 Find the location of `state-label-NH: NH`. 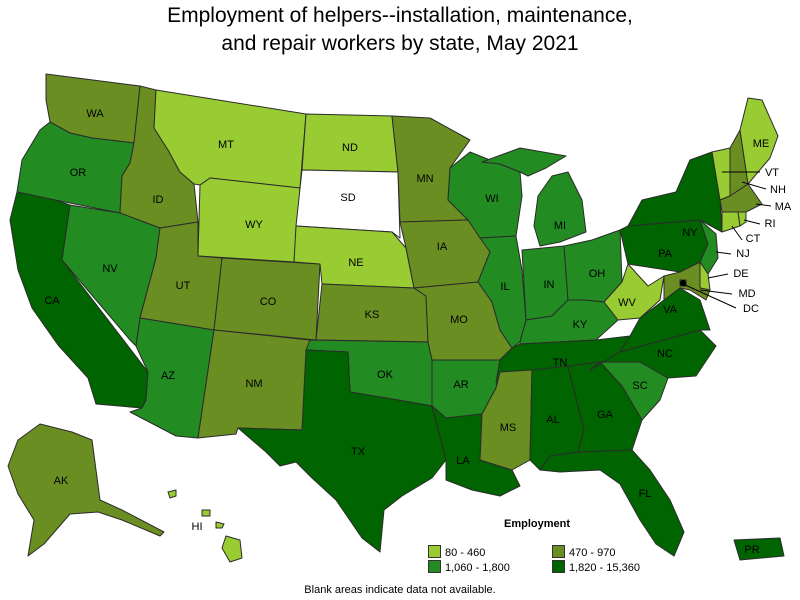

state-label-NH: NH is located at coordinates (778, 190).